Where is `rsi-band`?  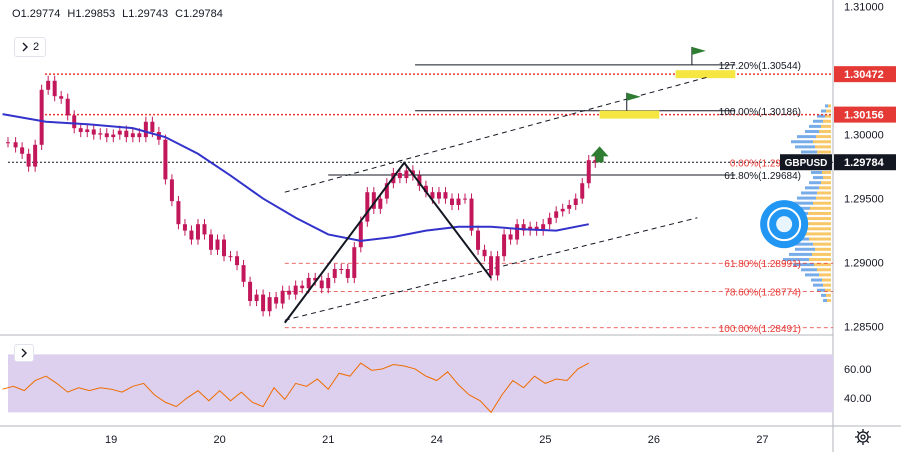 rsi-band is located at coordinates (420, 383).